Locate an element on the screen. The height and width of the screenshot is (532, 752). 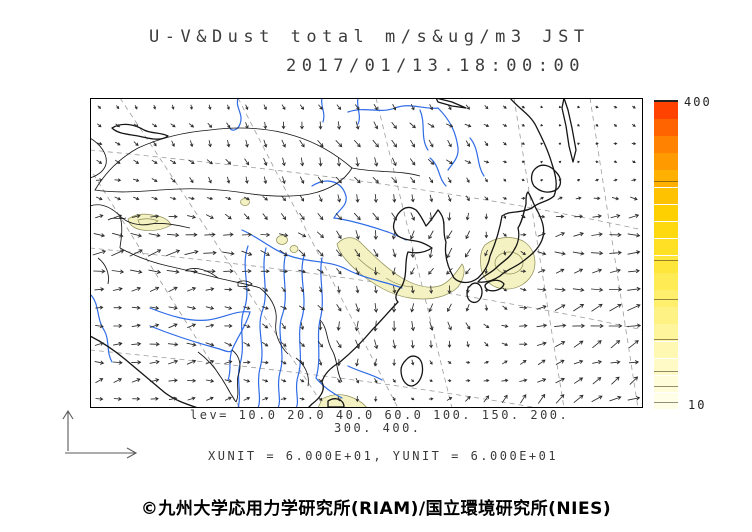
contour-levels-line2: 300. 400. is located at coordinates (378, 428).